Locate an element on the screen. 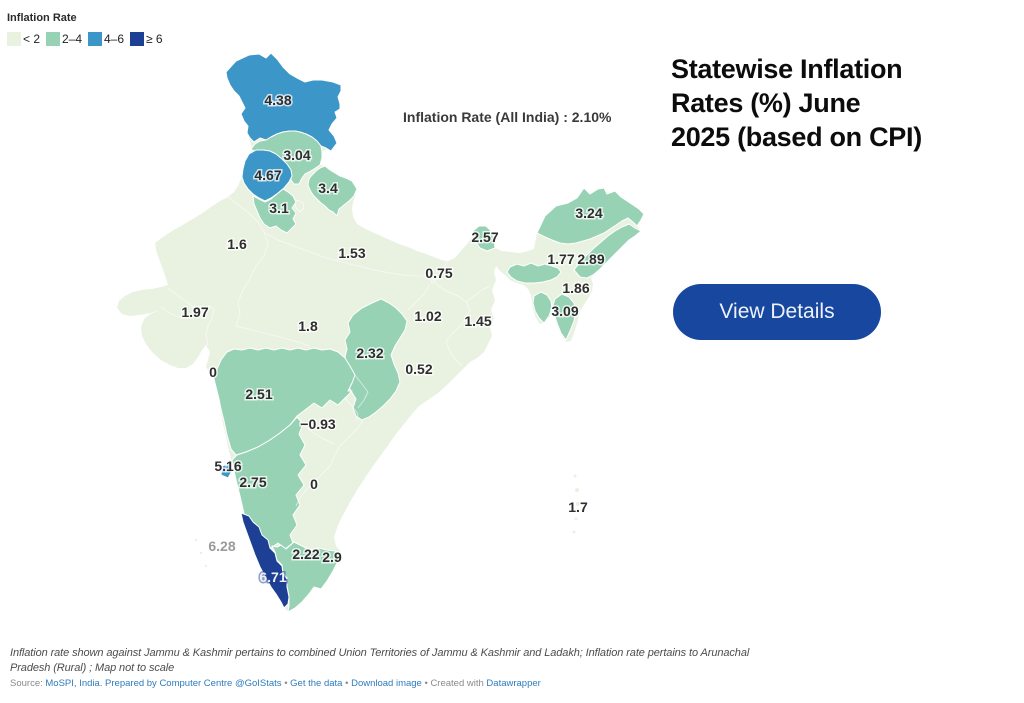 This screenshot has width=1024, height=703. svg-text: 1.7 is located at coordinates (578, 507).